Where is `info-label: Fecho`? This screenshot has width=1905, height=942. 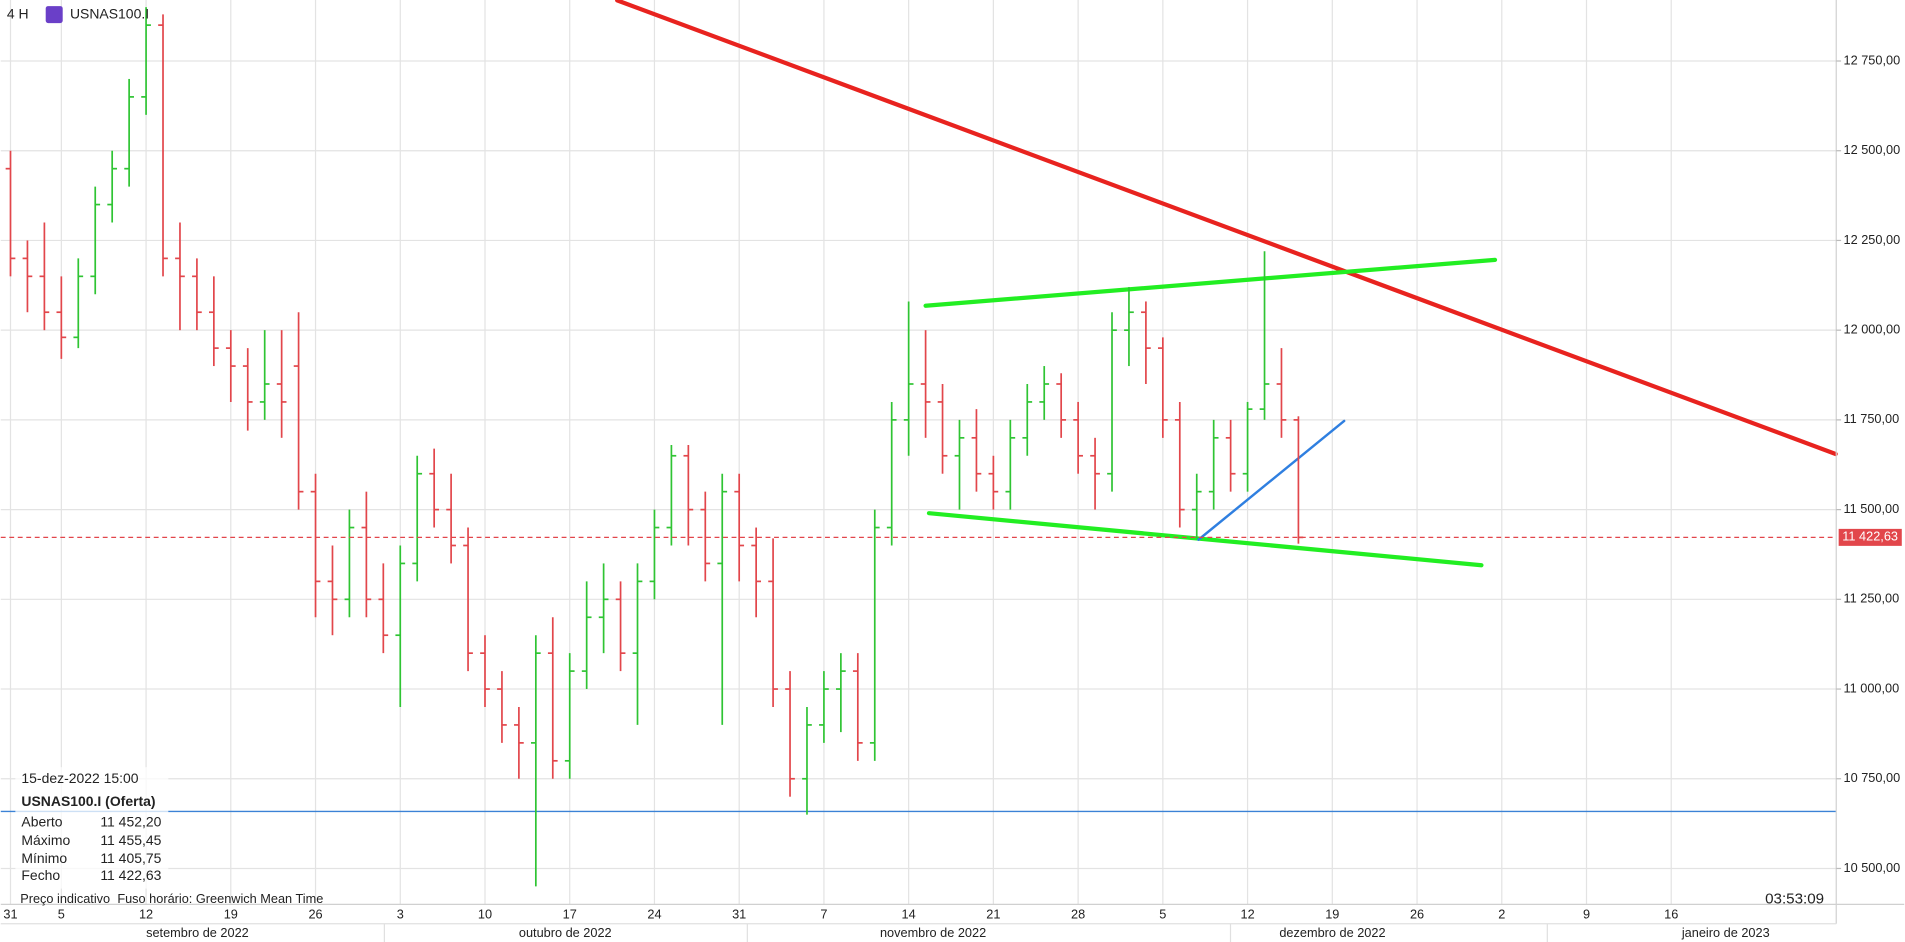 info-label: Fecho is located at coordinates (40, 875).